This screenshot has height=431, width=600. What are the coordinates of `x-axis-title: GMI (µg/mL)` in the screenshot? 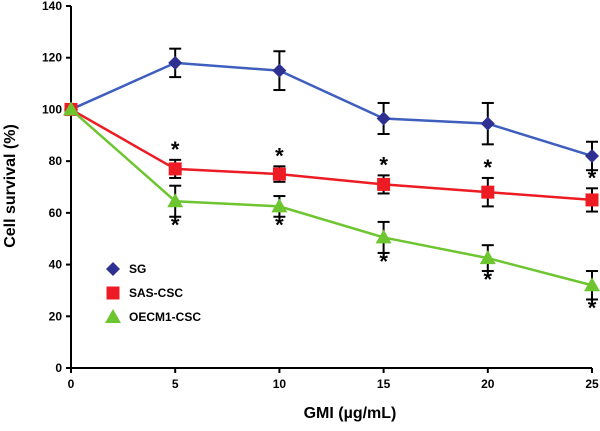 It's located at (350, 413).